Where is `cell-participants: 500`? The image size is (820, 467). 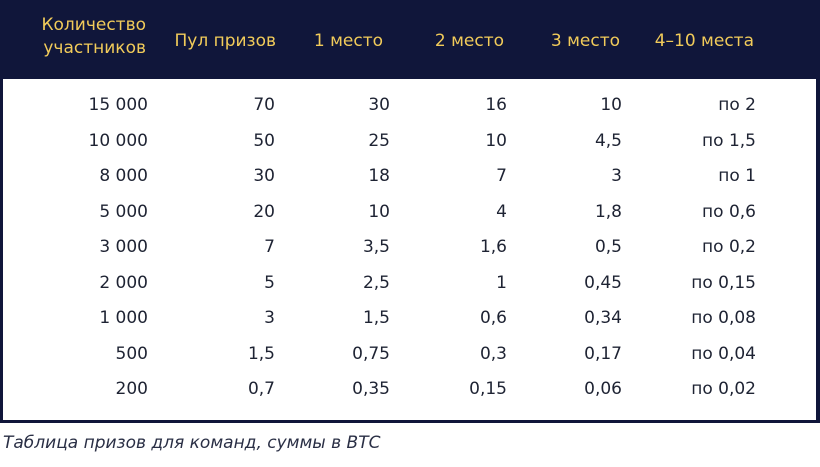
cell-participants: 500 is located at coordinates (131, 354).